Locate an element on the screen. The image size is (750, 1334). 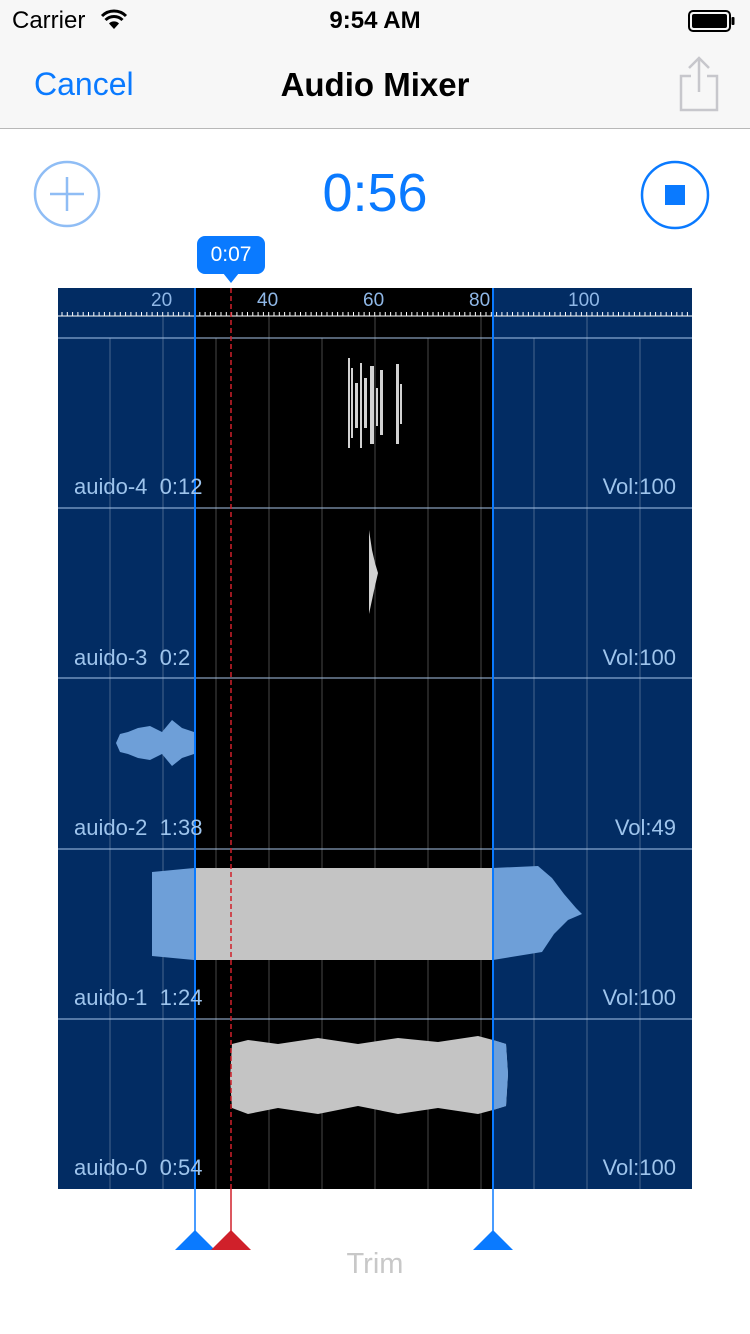
track-name: auido-3 is located at coordinates (111, 657).